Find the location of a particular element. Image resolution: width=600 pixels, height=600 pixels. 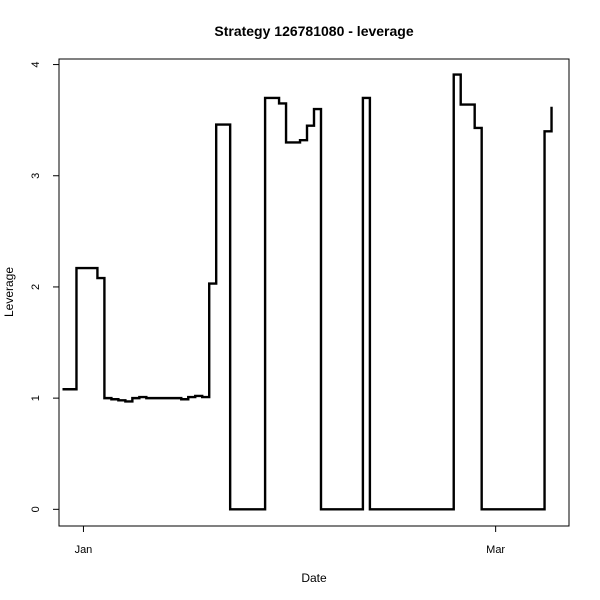

chart-title: Strategy 126781080 - leverage is located at coordinates (313, 31).